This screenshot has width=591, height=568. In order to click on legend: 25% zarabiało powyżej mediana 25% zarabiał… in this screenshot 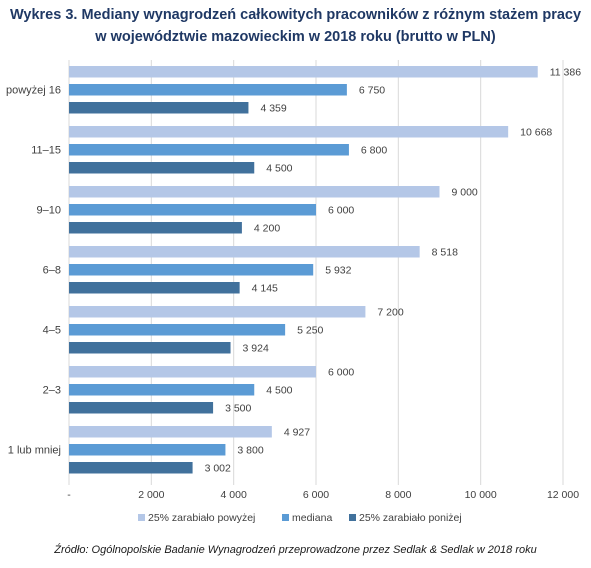, I will do `click(300, 518)`.